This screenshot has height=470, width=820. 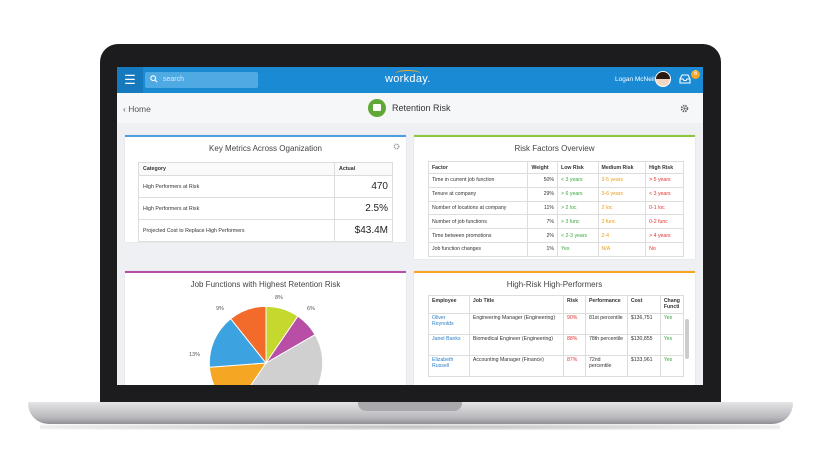 What do you see at coordinates (578, 167) in the screenshot?
I see `column-header: Low Risk` at bounding box center [578, 167].